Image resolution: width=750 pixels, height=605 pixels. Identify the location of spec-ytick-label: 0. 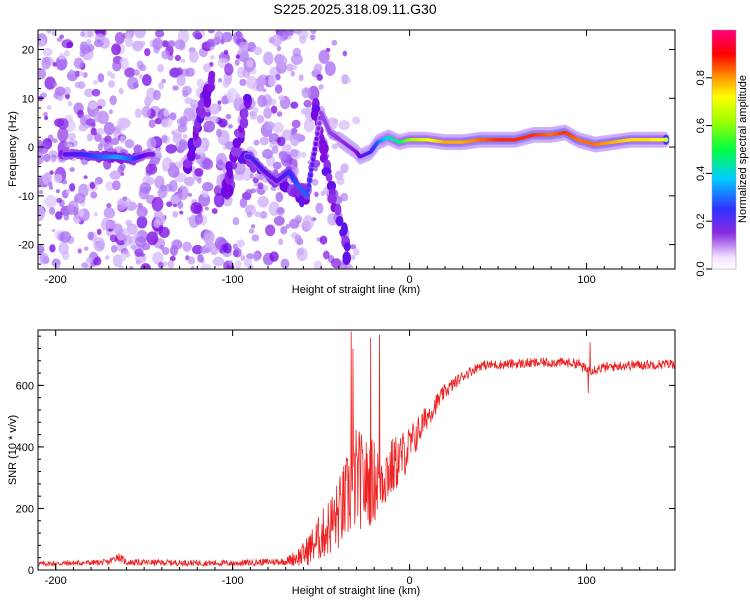
(31, 148).